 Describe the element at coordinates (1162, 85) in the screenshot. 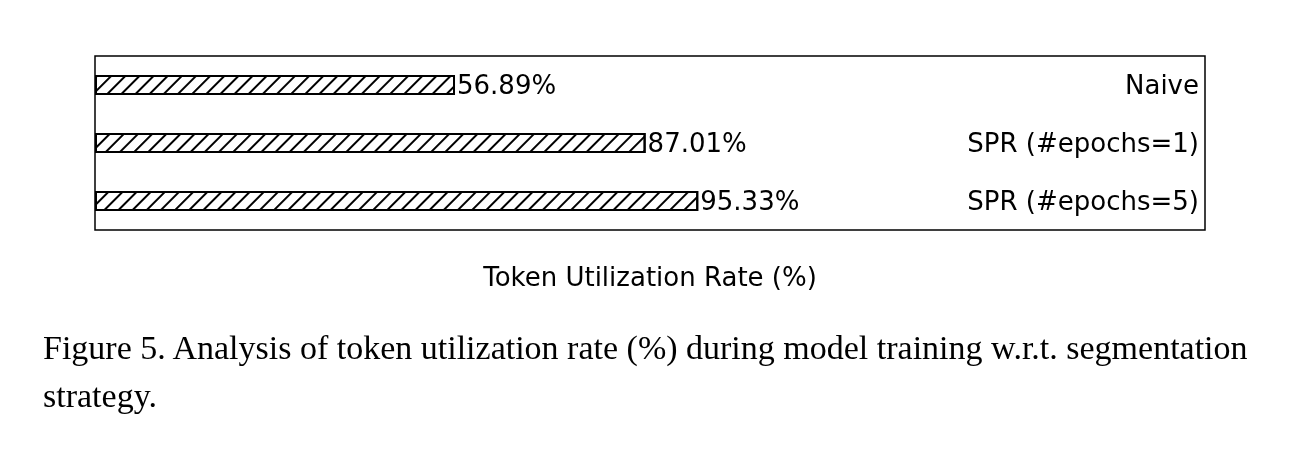

I see `y-tick-label: Naive` at that location.